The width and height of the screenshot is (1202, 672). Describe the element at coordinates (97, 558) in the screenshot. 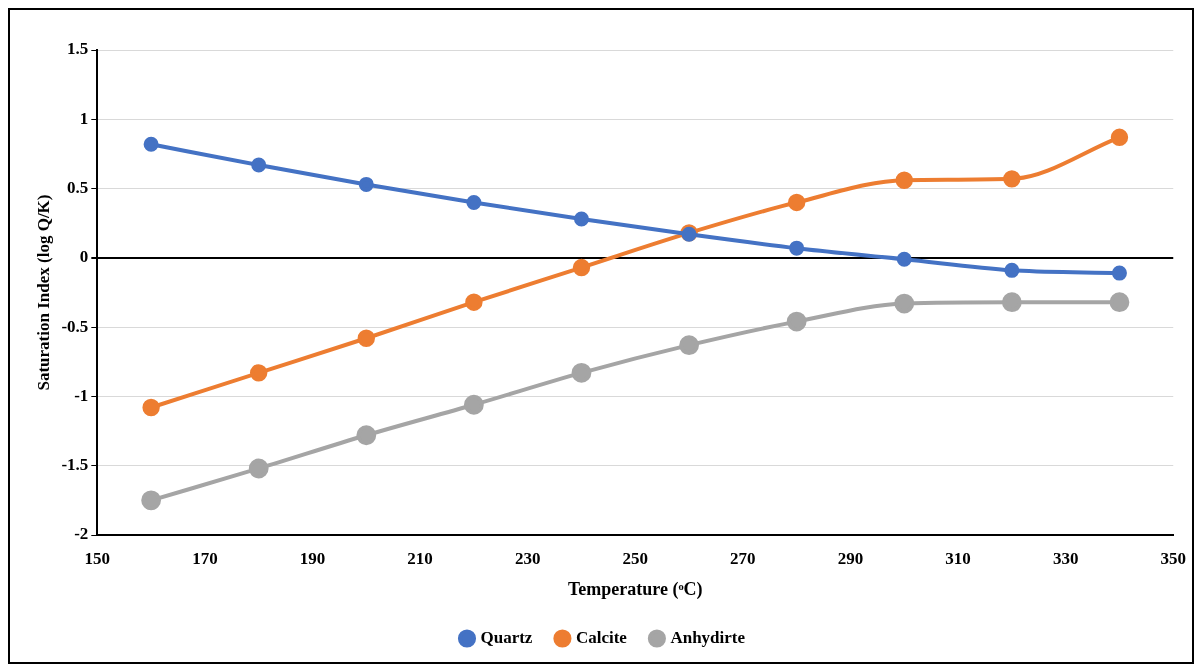

I see `x-tick-label: 150` at that location.